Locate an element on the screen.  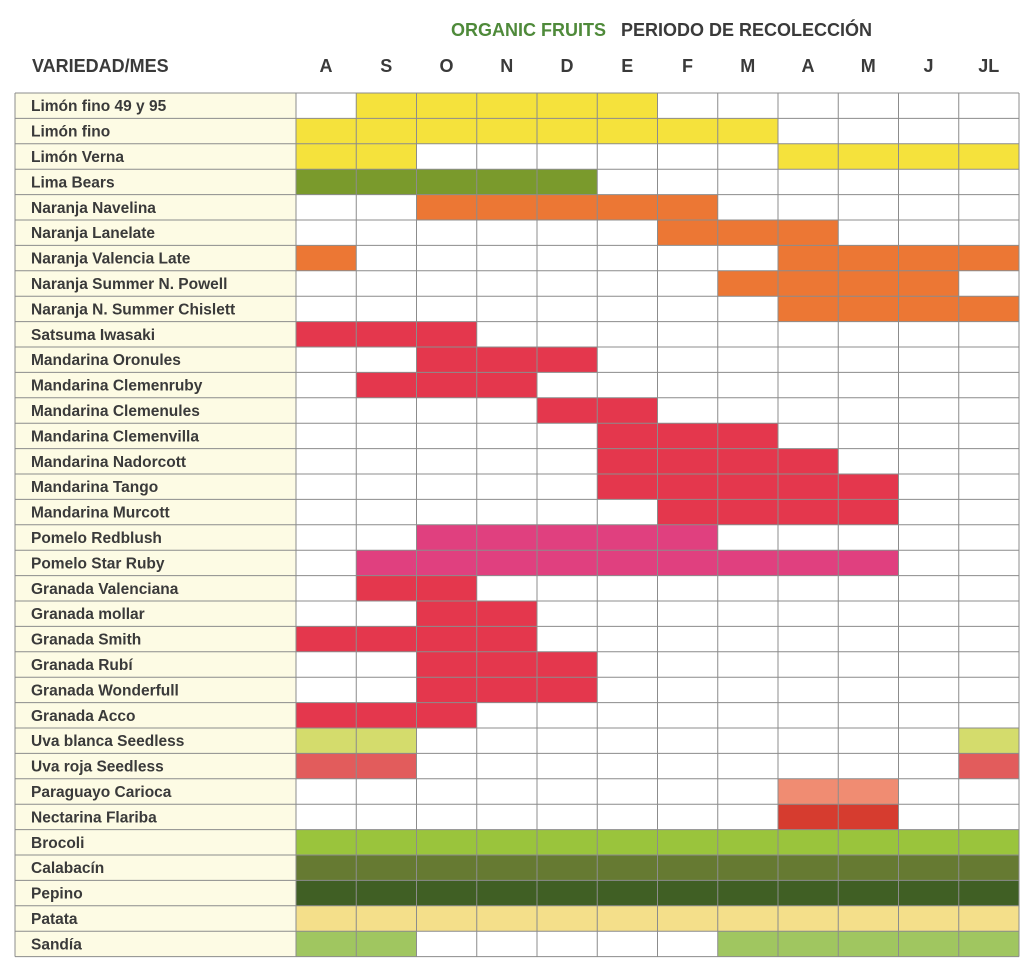
month-label: JL is located at coordinates (989, 66).